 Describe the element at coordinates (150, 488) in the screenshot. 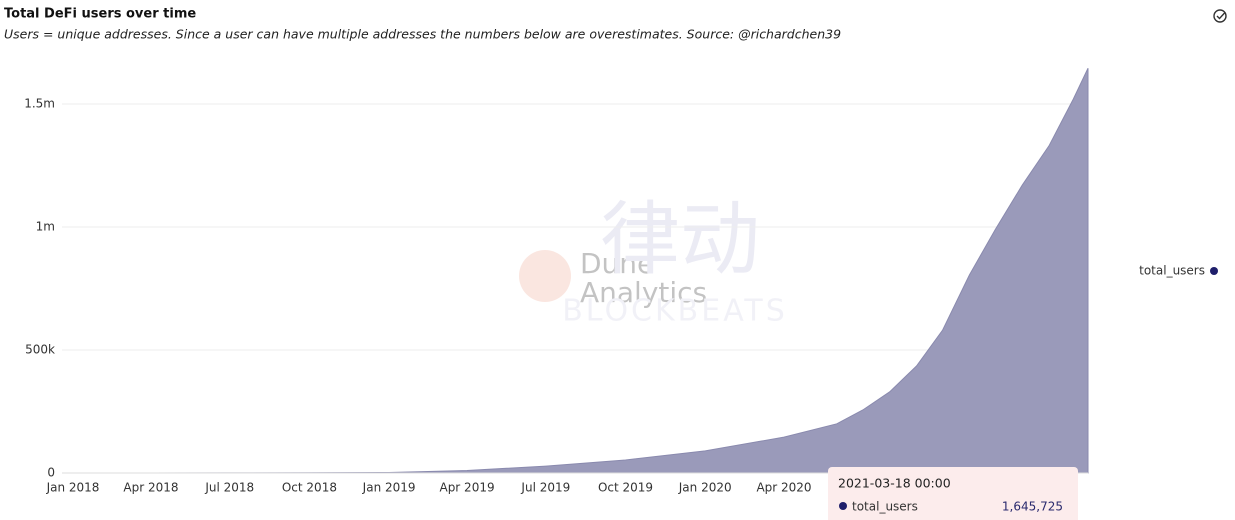

I see `x-tick-label: Apr 2018` at that location.